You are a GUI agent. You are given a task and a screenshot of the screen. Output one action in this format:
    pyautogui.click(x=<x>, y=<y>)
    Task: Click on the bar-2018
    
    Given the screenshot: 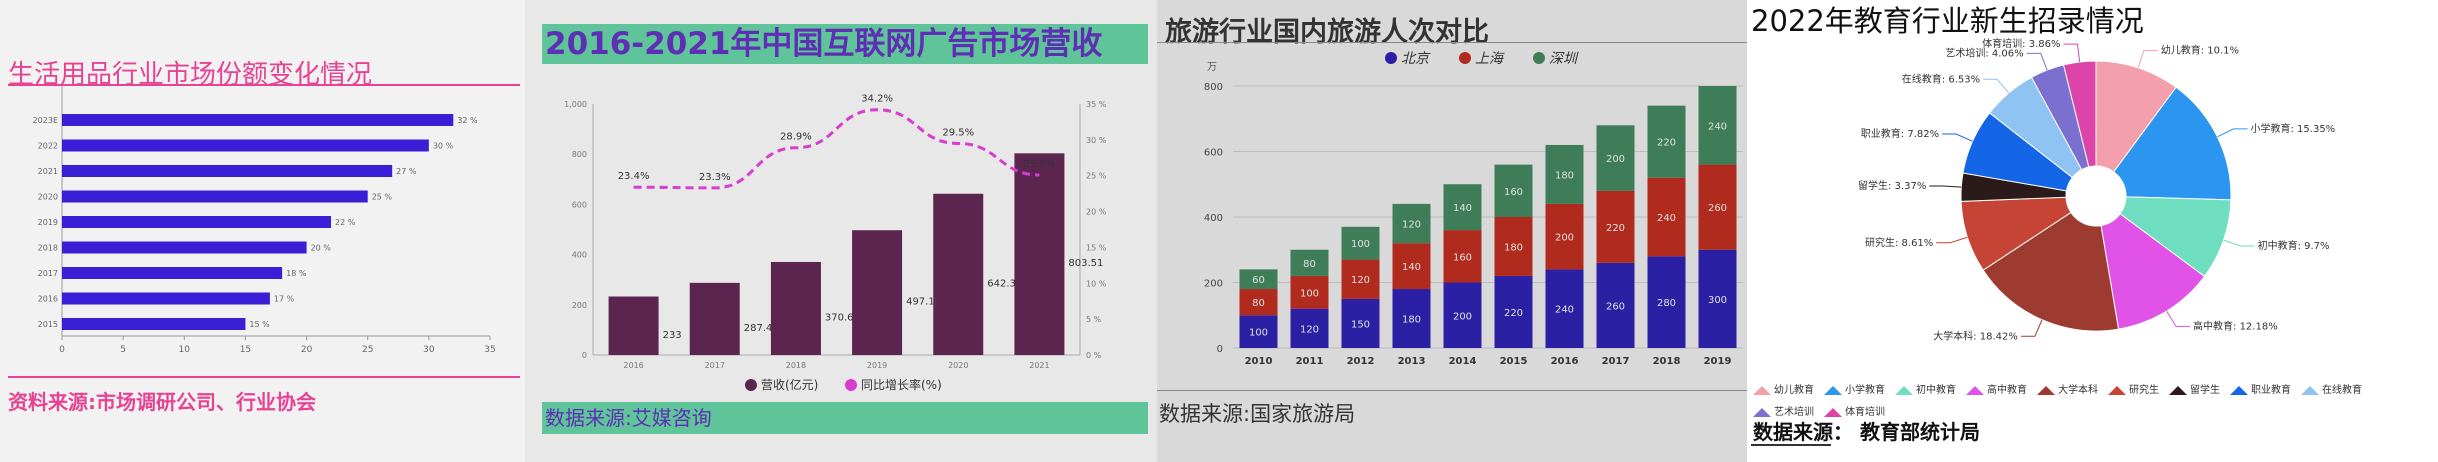 What is the action you would take?
    pyautogui.click(x=795, y=308)
    